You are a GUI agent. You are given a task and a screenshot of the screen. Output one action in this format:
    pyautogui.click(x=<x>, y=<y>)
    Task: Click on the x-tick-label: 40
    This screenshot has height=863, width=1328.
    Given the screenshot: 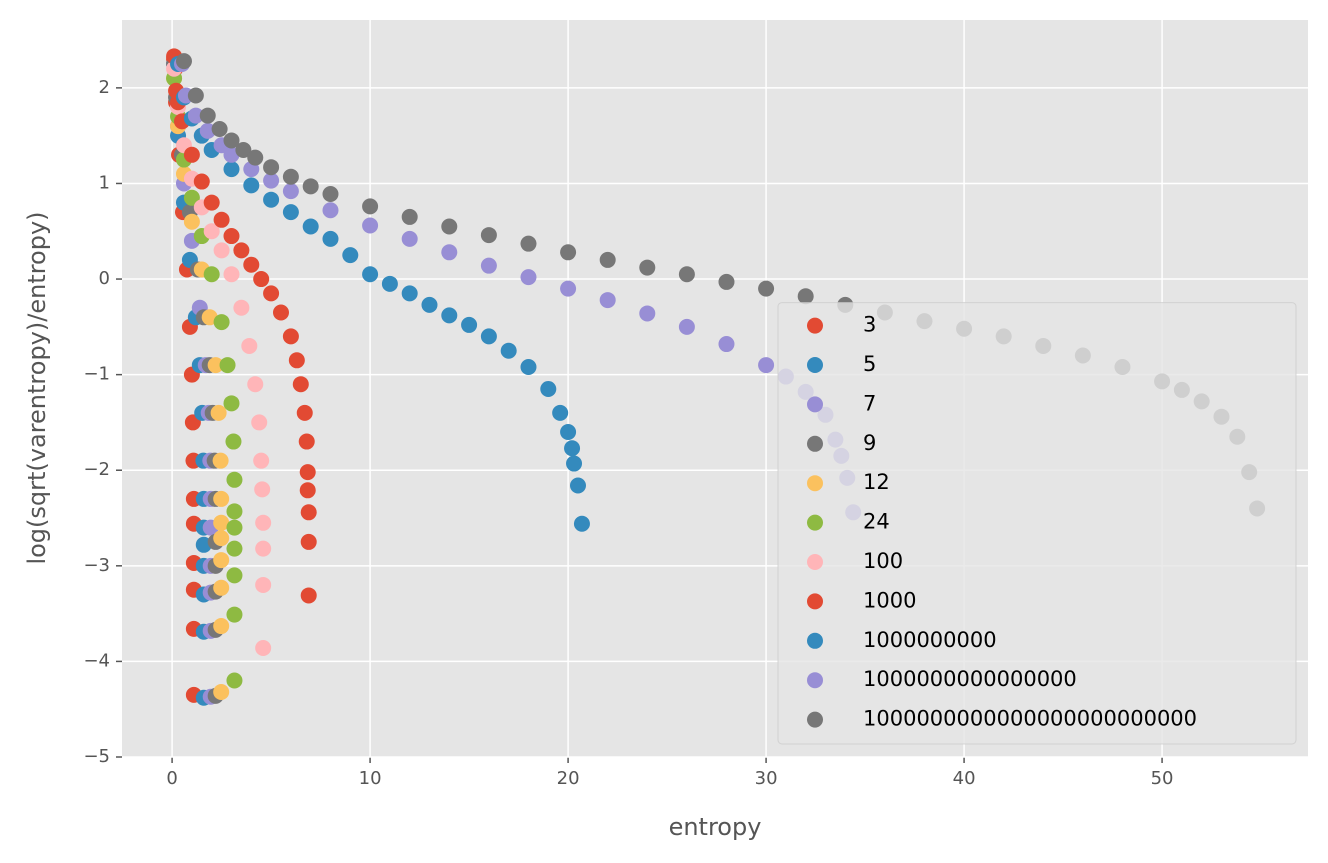 What is the action you would take?
    pyautogui.click(x=964, y=778)
    